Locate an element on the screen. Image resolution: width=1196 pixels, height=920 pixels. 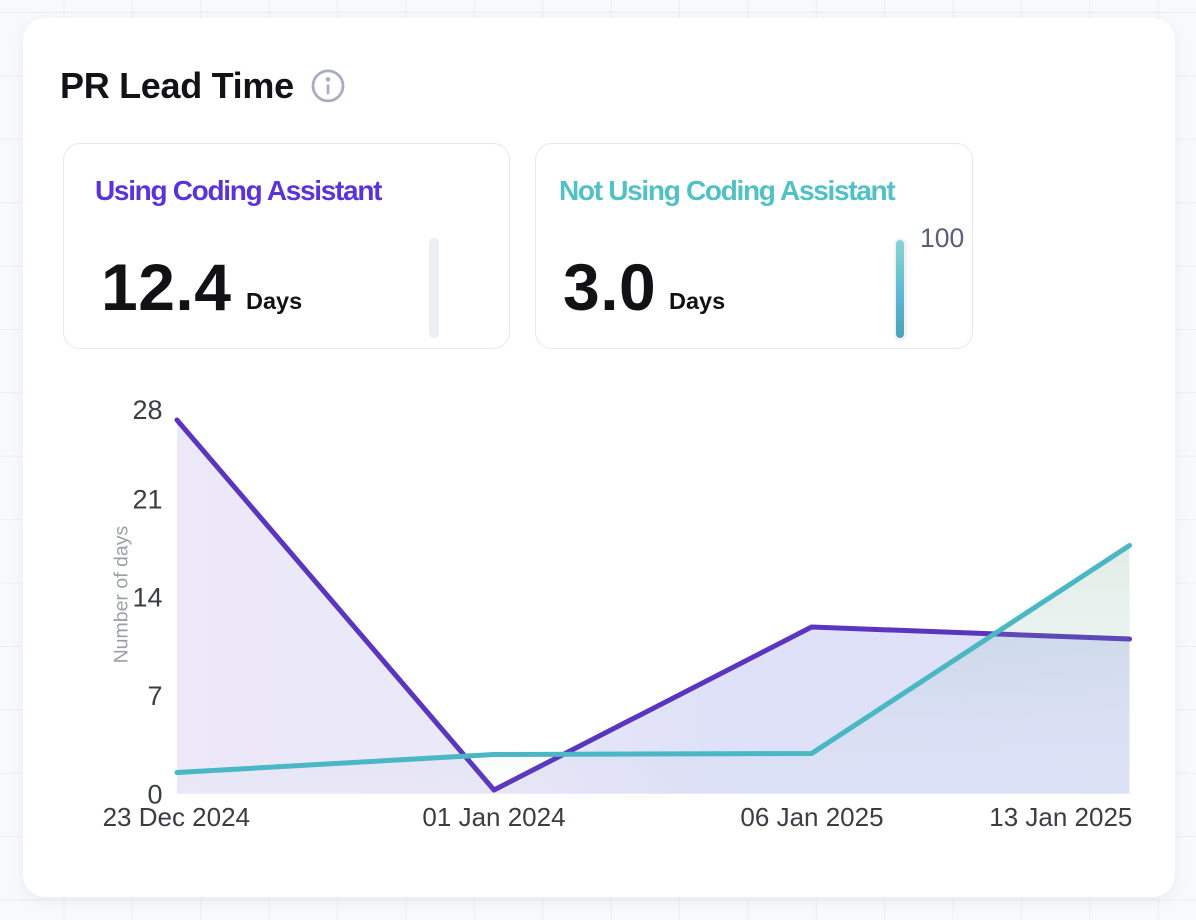
svg-text: Number of days is located at coordinates (122, 595).